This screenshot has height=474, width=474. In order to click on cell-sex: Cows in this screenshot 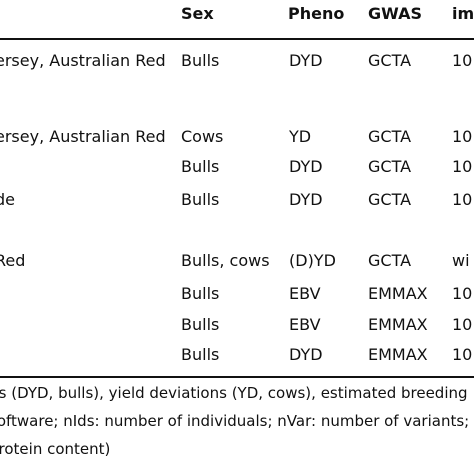, I will do `click(202, 136)`.